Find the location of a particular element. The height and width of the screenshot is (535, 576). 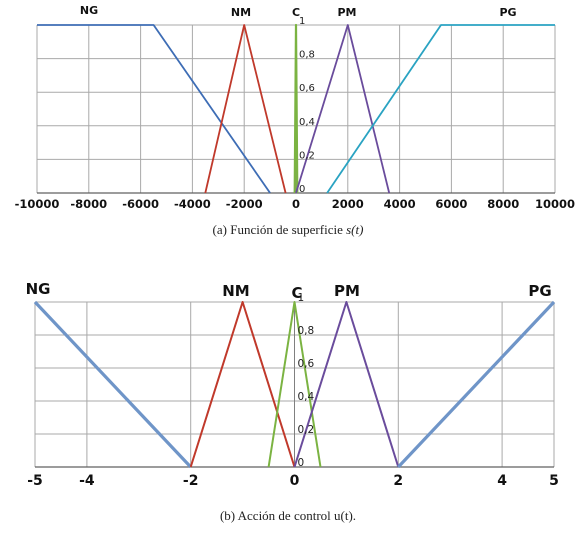

chart1-x-tick-label: -10000 is located at coordinates (37, 204).